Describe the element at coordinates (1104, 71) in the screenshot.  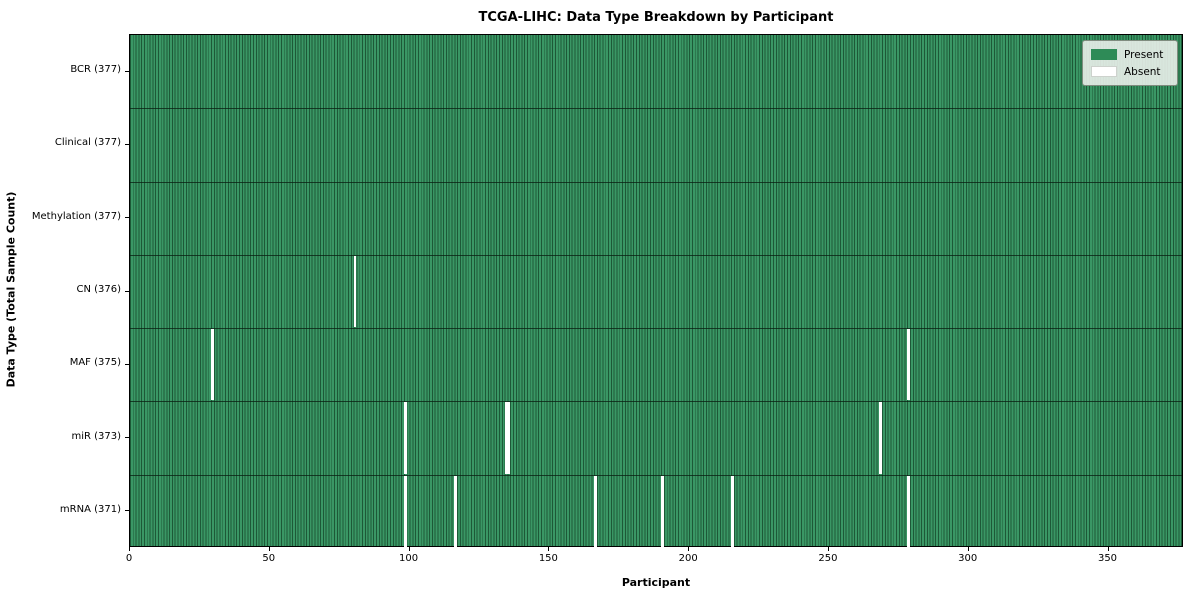
I see `legend-swatch-absent-icon` at that location.